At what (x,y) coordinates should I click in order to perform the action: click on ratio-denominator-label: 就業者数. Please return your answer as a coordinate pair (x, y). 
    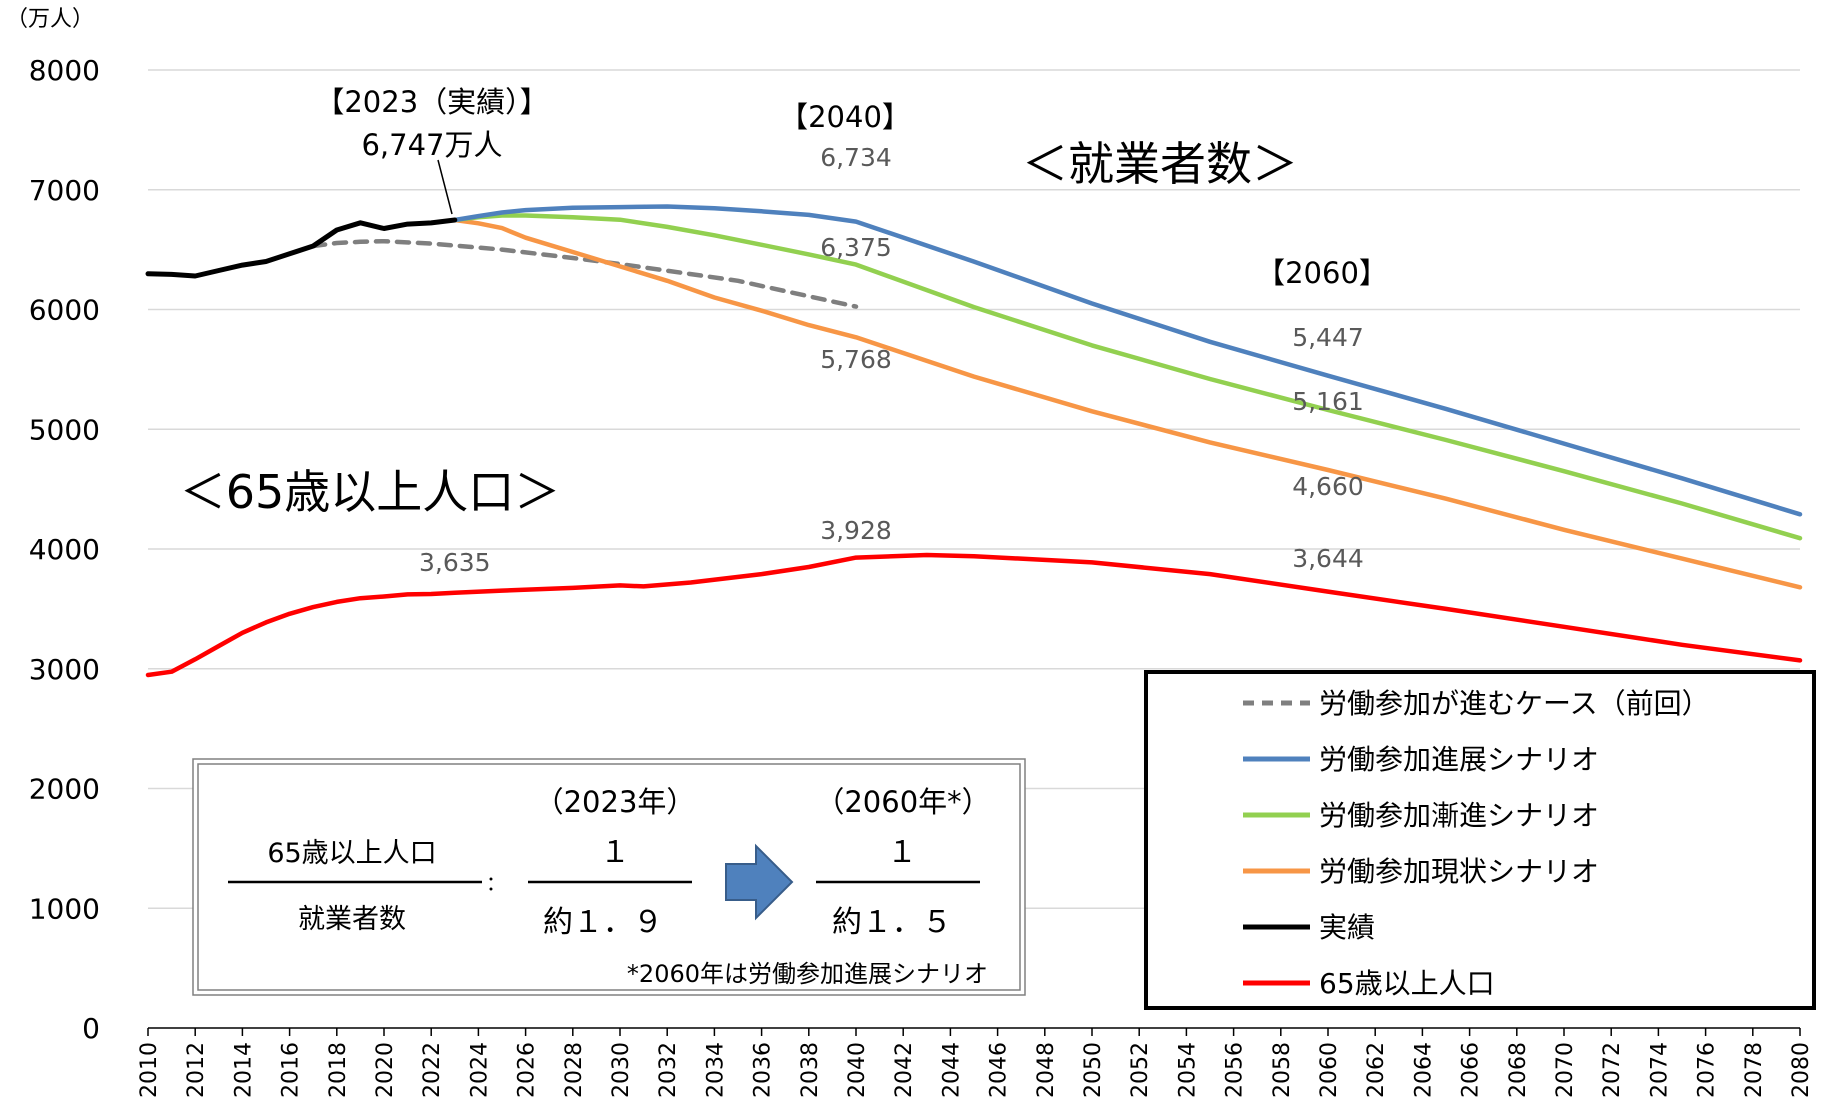
    Looking at the image, I should click on (352, 919).